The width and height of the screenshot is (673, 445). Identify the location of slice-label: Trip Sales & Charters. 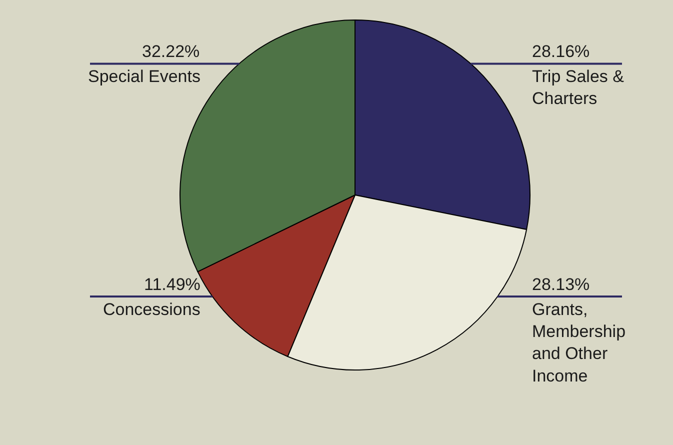
(578, 87).